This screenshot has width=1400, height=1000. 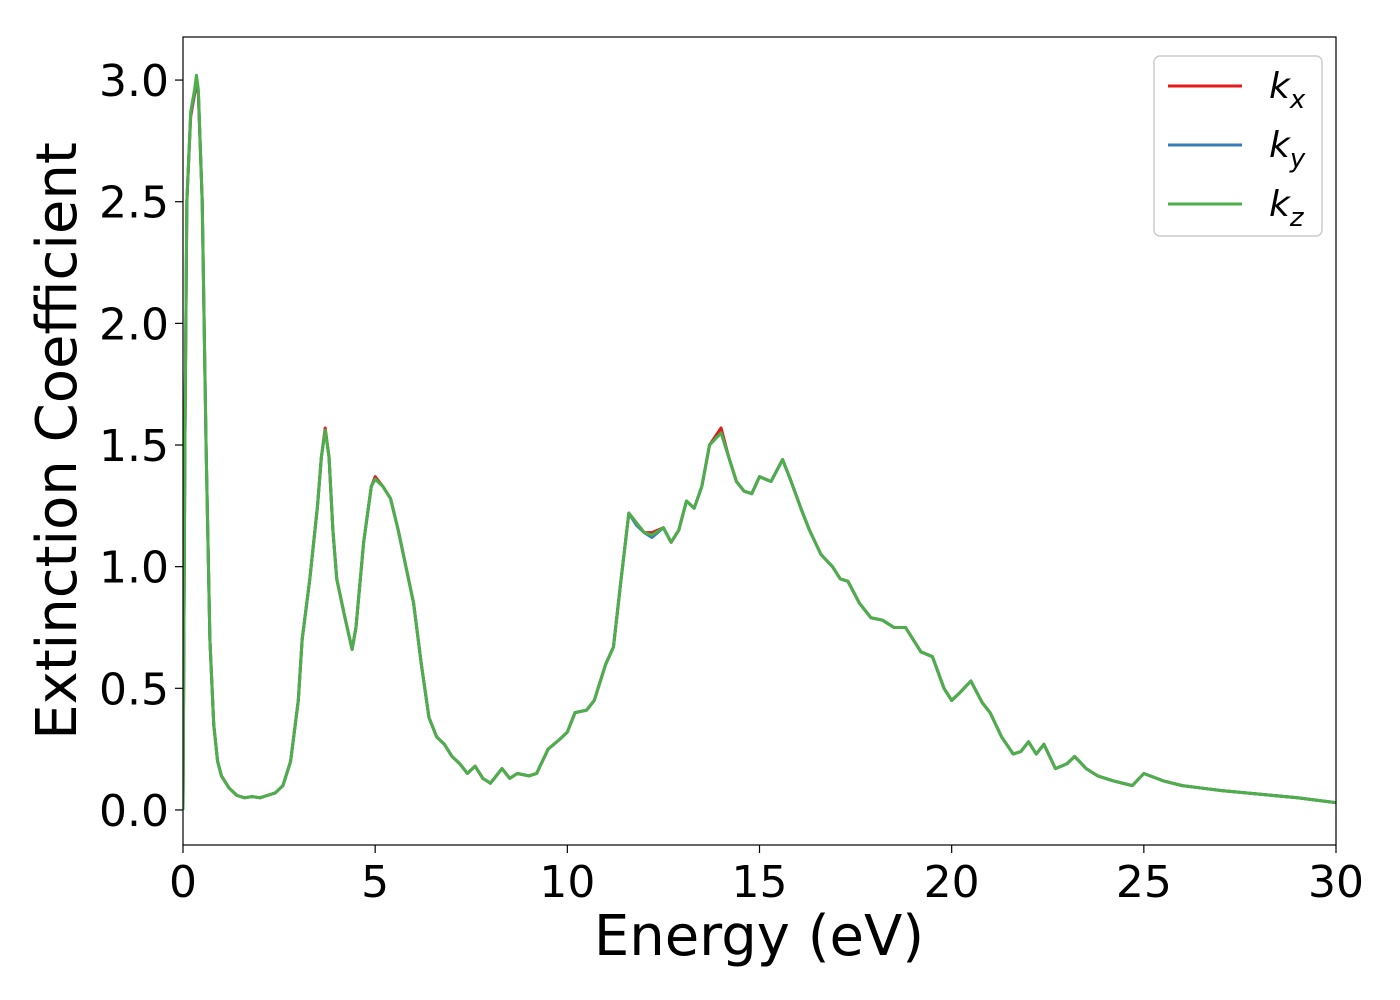 What do you see at coordinates (375, 882) in the screenshot?
I see `x-tick-label: 5` at bounding box center [375, 882].